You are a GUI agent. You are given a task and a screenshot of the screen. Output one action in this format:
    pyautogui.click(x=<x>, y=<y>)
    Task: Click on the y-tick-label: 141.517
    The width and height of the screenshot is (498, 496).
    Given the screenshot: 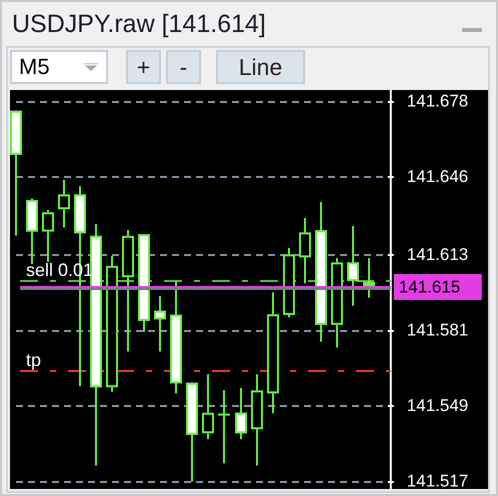 What is the action you would take?
    pyautogui.click(x=437, y=481)
    